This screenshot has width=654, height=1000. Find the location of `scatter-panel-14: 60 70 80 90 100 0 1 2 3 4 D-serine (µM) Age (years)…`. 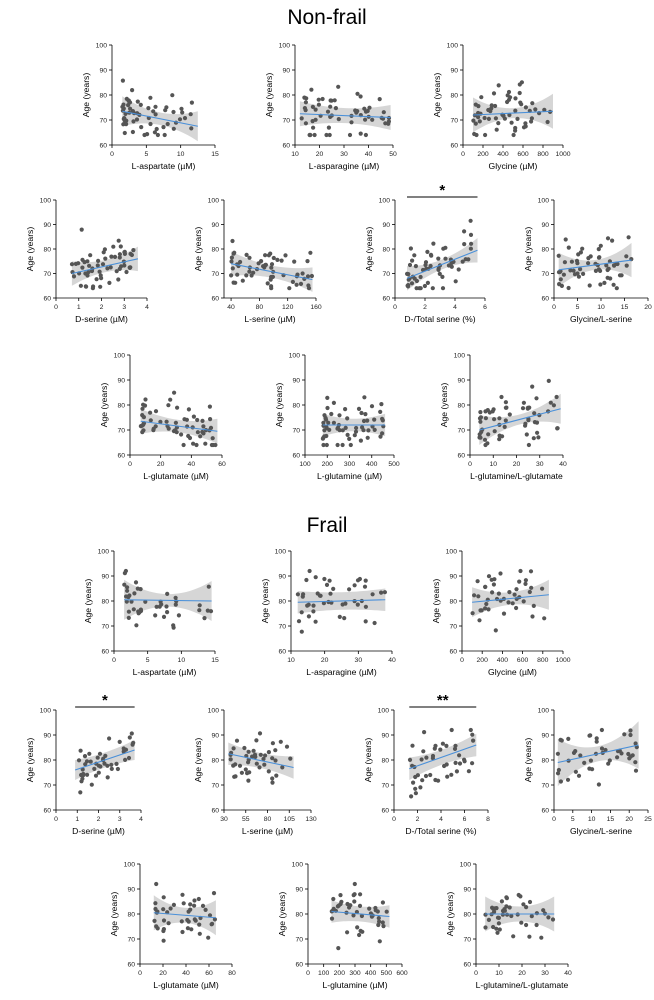

scatter-panel-14: 60 70 80 90 100 0 1 2 3 4 D-serine (µM) Age (years)… is located at coordinates (84, 764).